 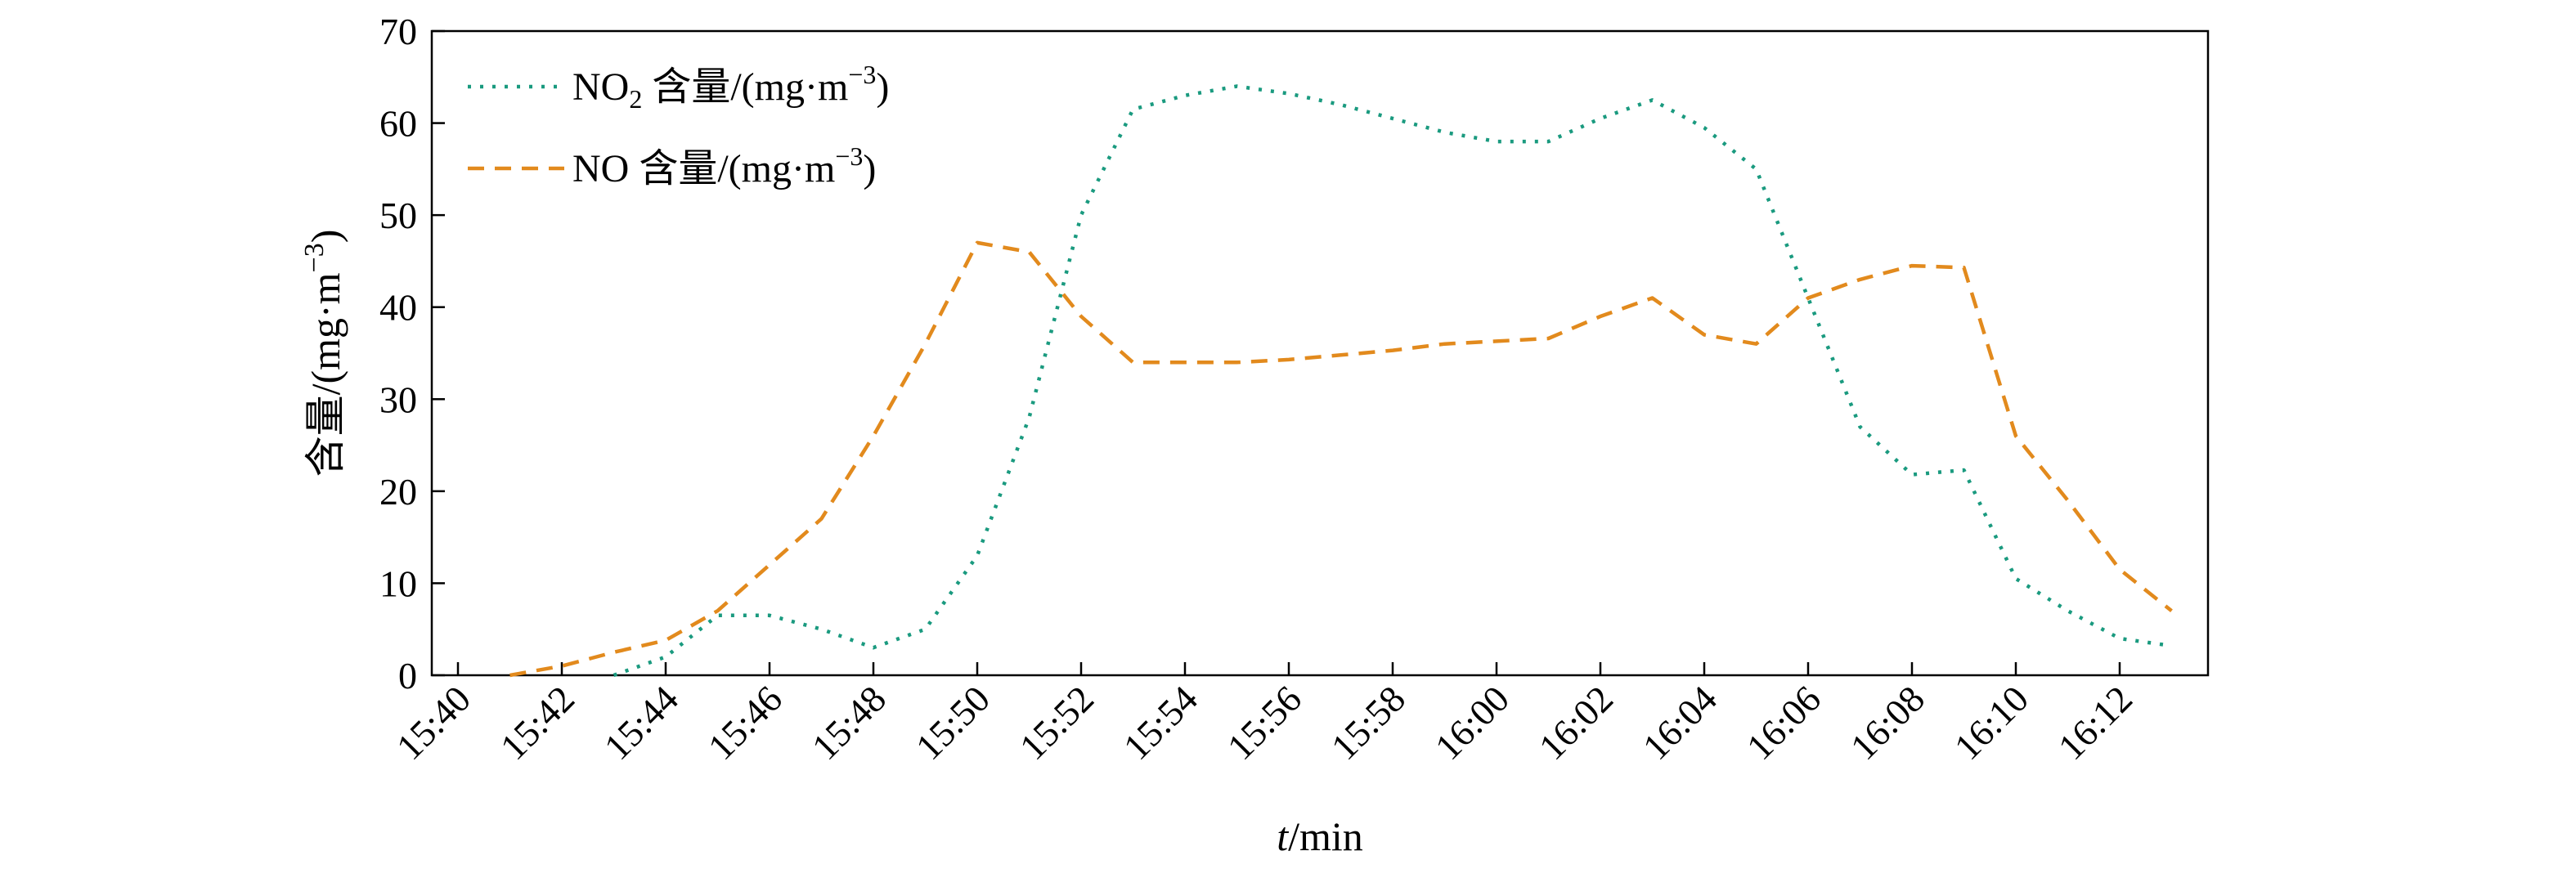 What do you see at coordinates (323, 353) in the screenshot?
I see `y-axis-title: 含量/(mg·m−3)` at bounding box center [323, 353].